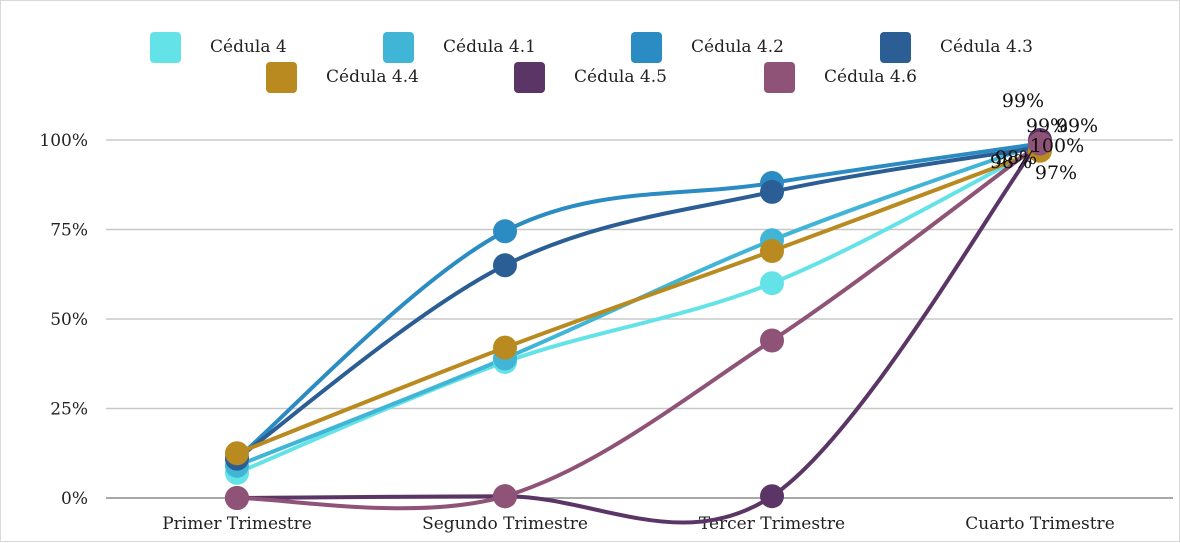  Describe the element at coordinates (737, 47) in the screenshot. I see `legend-label: Cédula 4.2` at that location.